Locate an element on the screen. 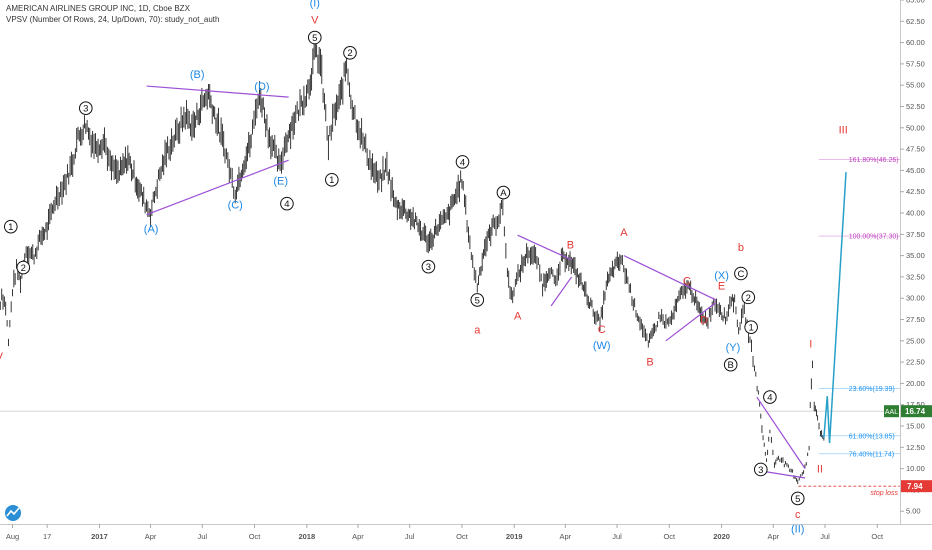  wave-label: (II) is located at coordinates (797, 529).